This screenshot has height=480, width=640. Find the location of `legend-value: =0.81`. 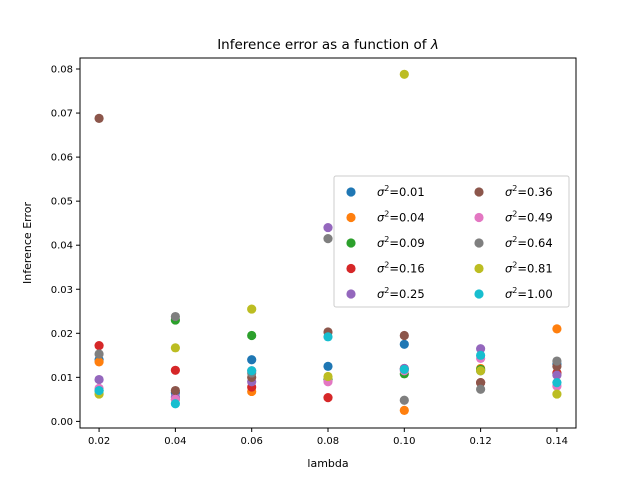

legend-value: =0.81 is located at coordinates (534, 269).